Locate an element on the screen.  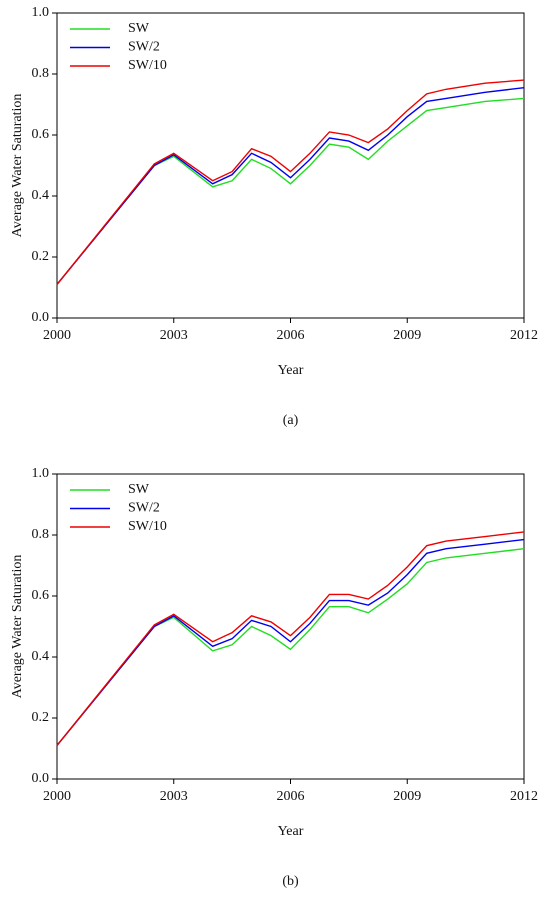
subfigure-label: (b) is located at coordinates (290, 881).